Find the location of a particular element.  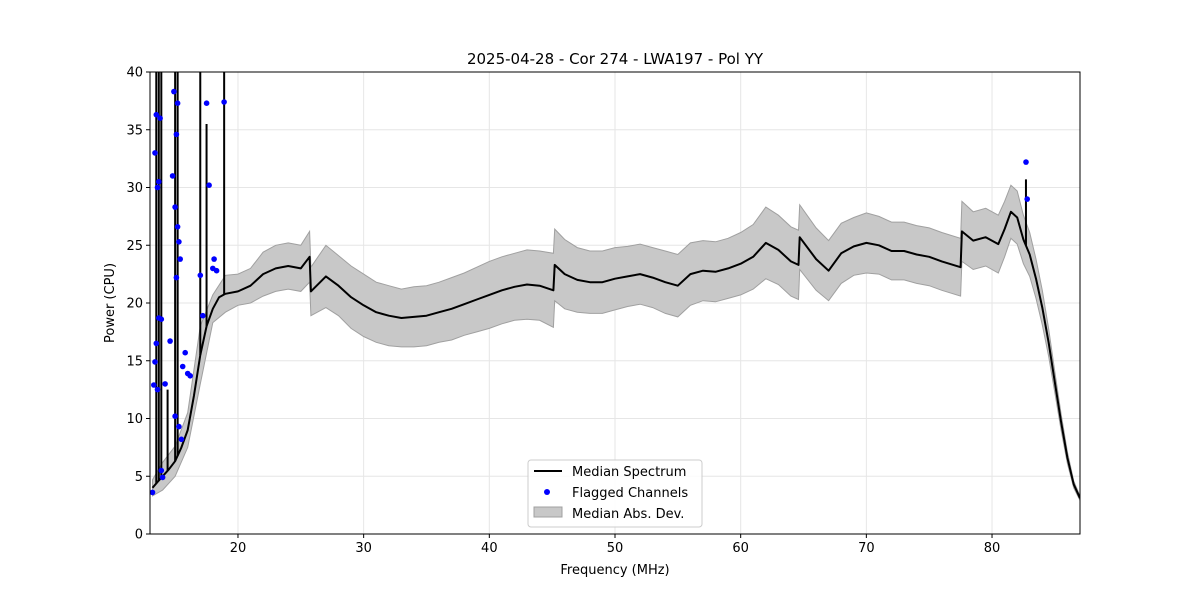

y-tick-label: 35 is located at coordinates (134, 130).